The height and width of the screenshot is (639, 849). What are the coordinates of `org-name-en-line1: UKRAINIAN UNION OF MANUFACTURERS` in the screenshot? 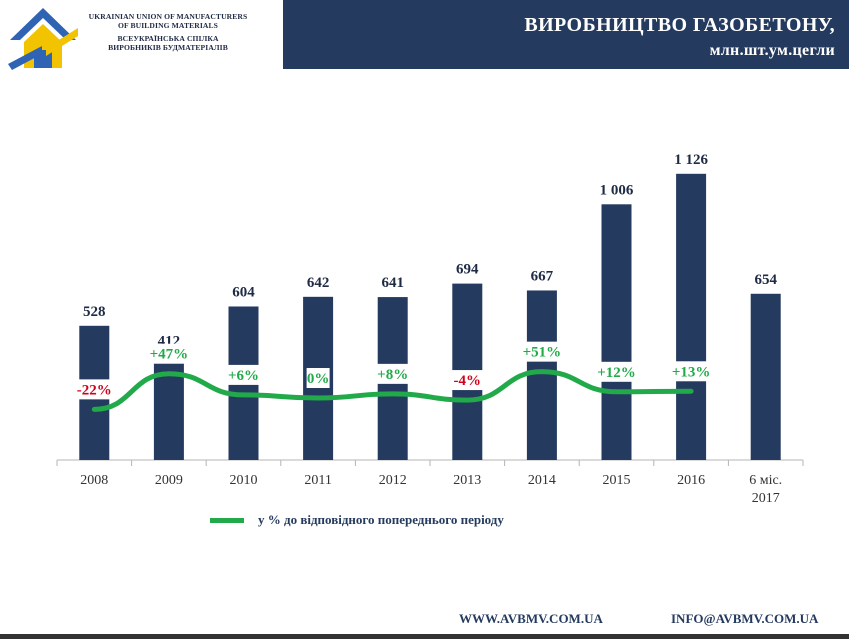 It's located at (168, 16).